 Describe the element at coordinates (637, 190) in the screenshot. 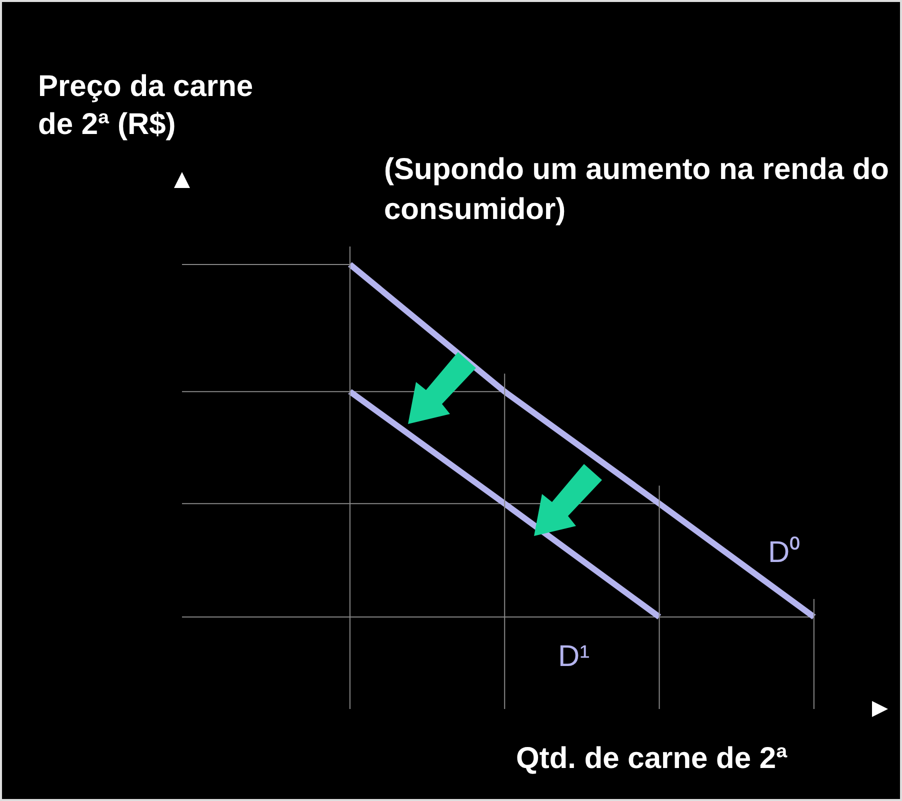

I see `chart-title: (Supondo um aumento na renda do consumidor)` at that location.